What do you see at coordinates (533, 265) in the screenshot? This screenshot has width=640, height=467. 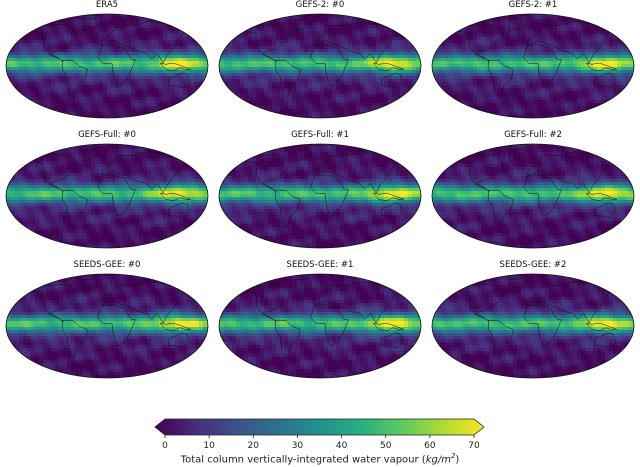 I see `panel-title: SEEDS-GEE: #2` at bounding box center [533, 265].